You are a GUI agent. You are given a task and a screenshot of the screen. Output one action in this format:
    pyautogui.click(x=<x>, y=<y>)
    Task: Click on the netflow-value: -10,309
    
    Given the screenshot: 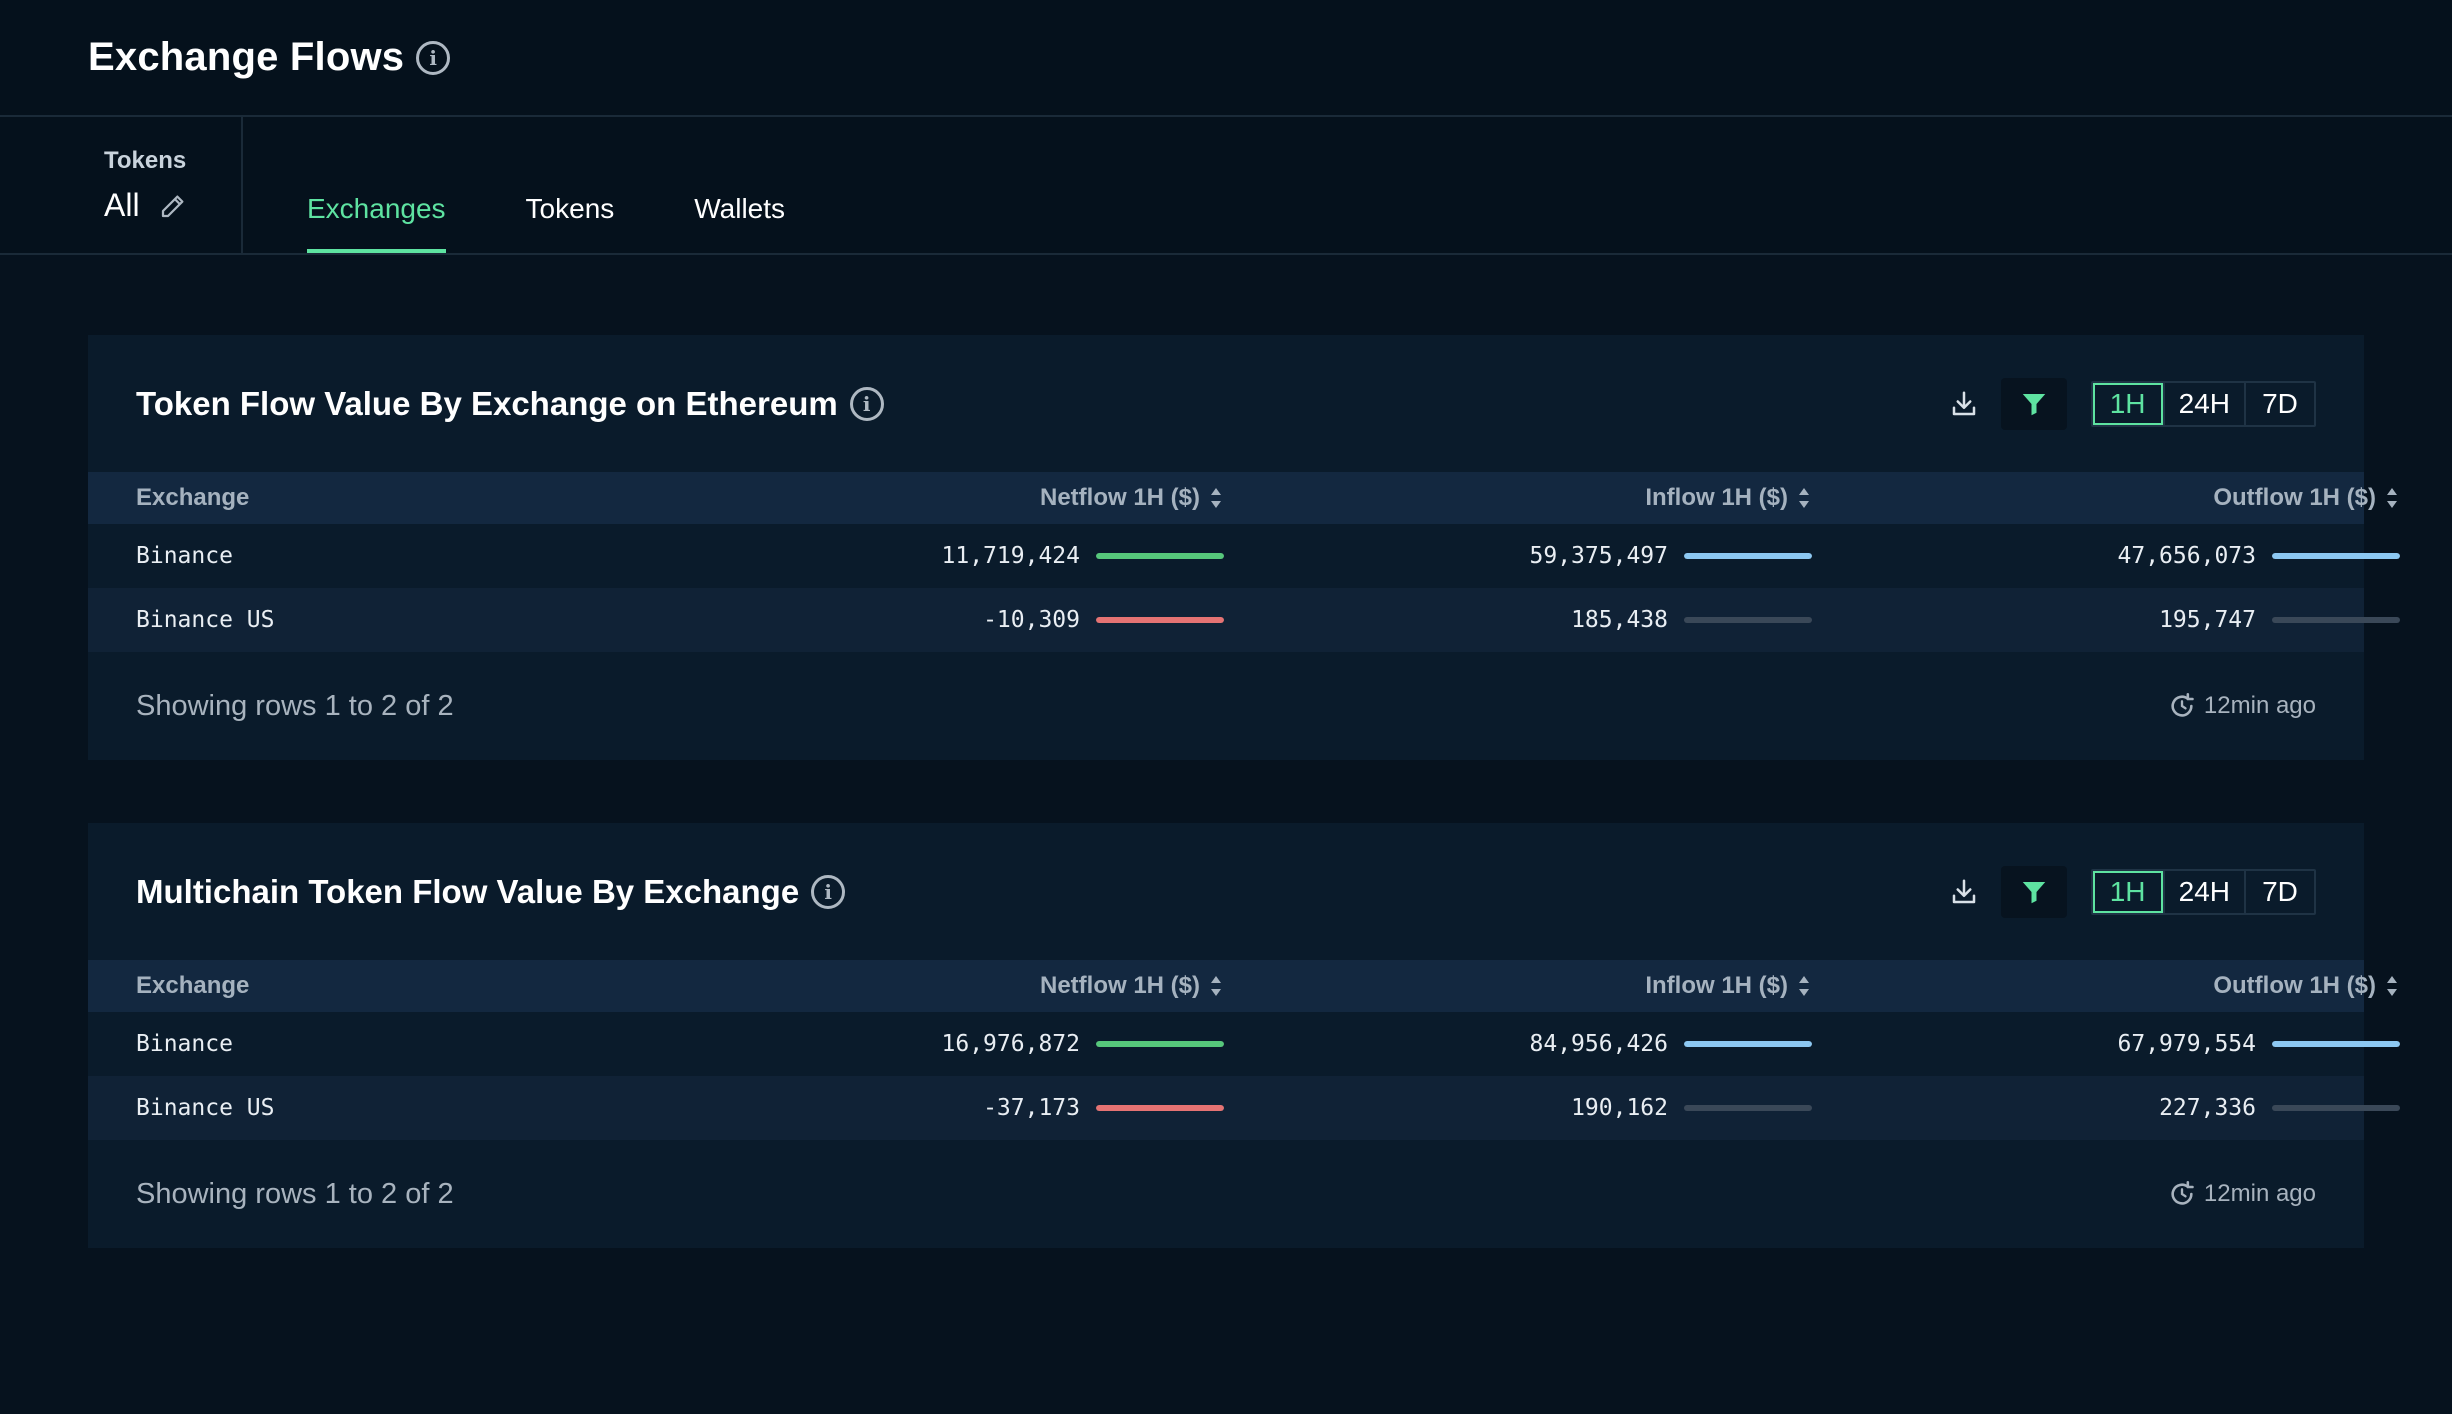 What is the action you would take?
    pyautogui.click(x=1031, y=620)
    